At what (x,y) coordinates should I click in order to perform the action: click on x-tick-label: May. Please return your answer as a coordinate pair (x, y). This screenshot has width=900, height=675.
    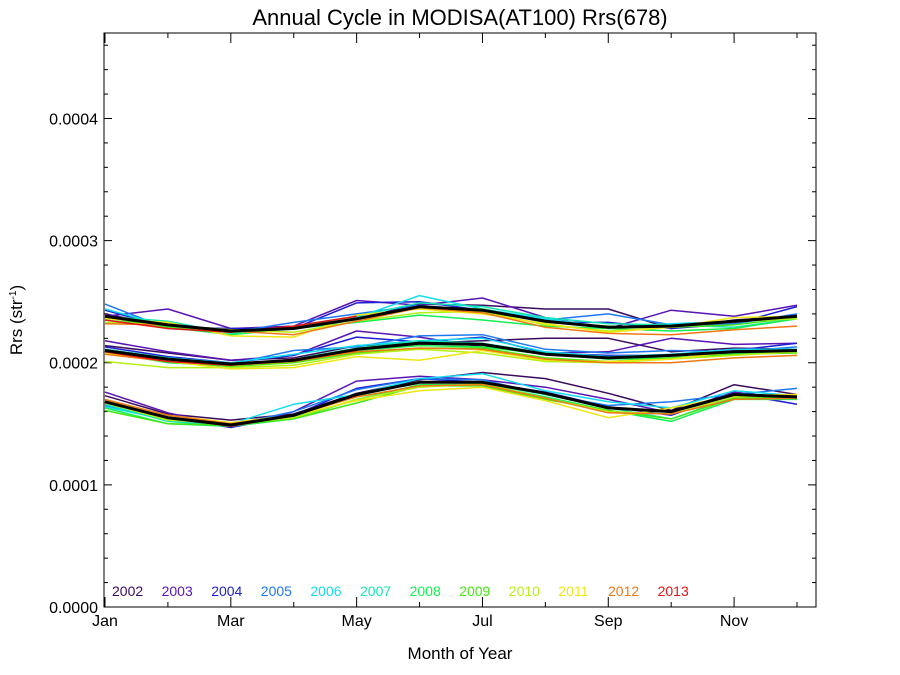
    Looking at the image, I should click on (357, 621).